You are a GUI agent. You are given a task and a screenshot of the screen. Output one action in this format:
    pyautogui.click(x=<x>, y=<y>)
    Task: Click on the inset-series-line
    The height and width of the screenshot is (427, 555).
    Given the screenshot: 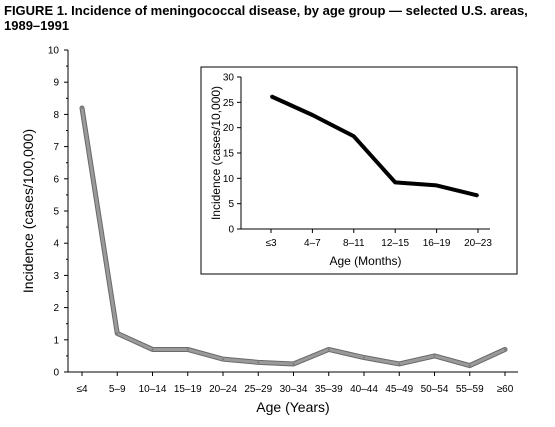 What is the action you would take?
    pyautogui.click(x=374, y=146)
    